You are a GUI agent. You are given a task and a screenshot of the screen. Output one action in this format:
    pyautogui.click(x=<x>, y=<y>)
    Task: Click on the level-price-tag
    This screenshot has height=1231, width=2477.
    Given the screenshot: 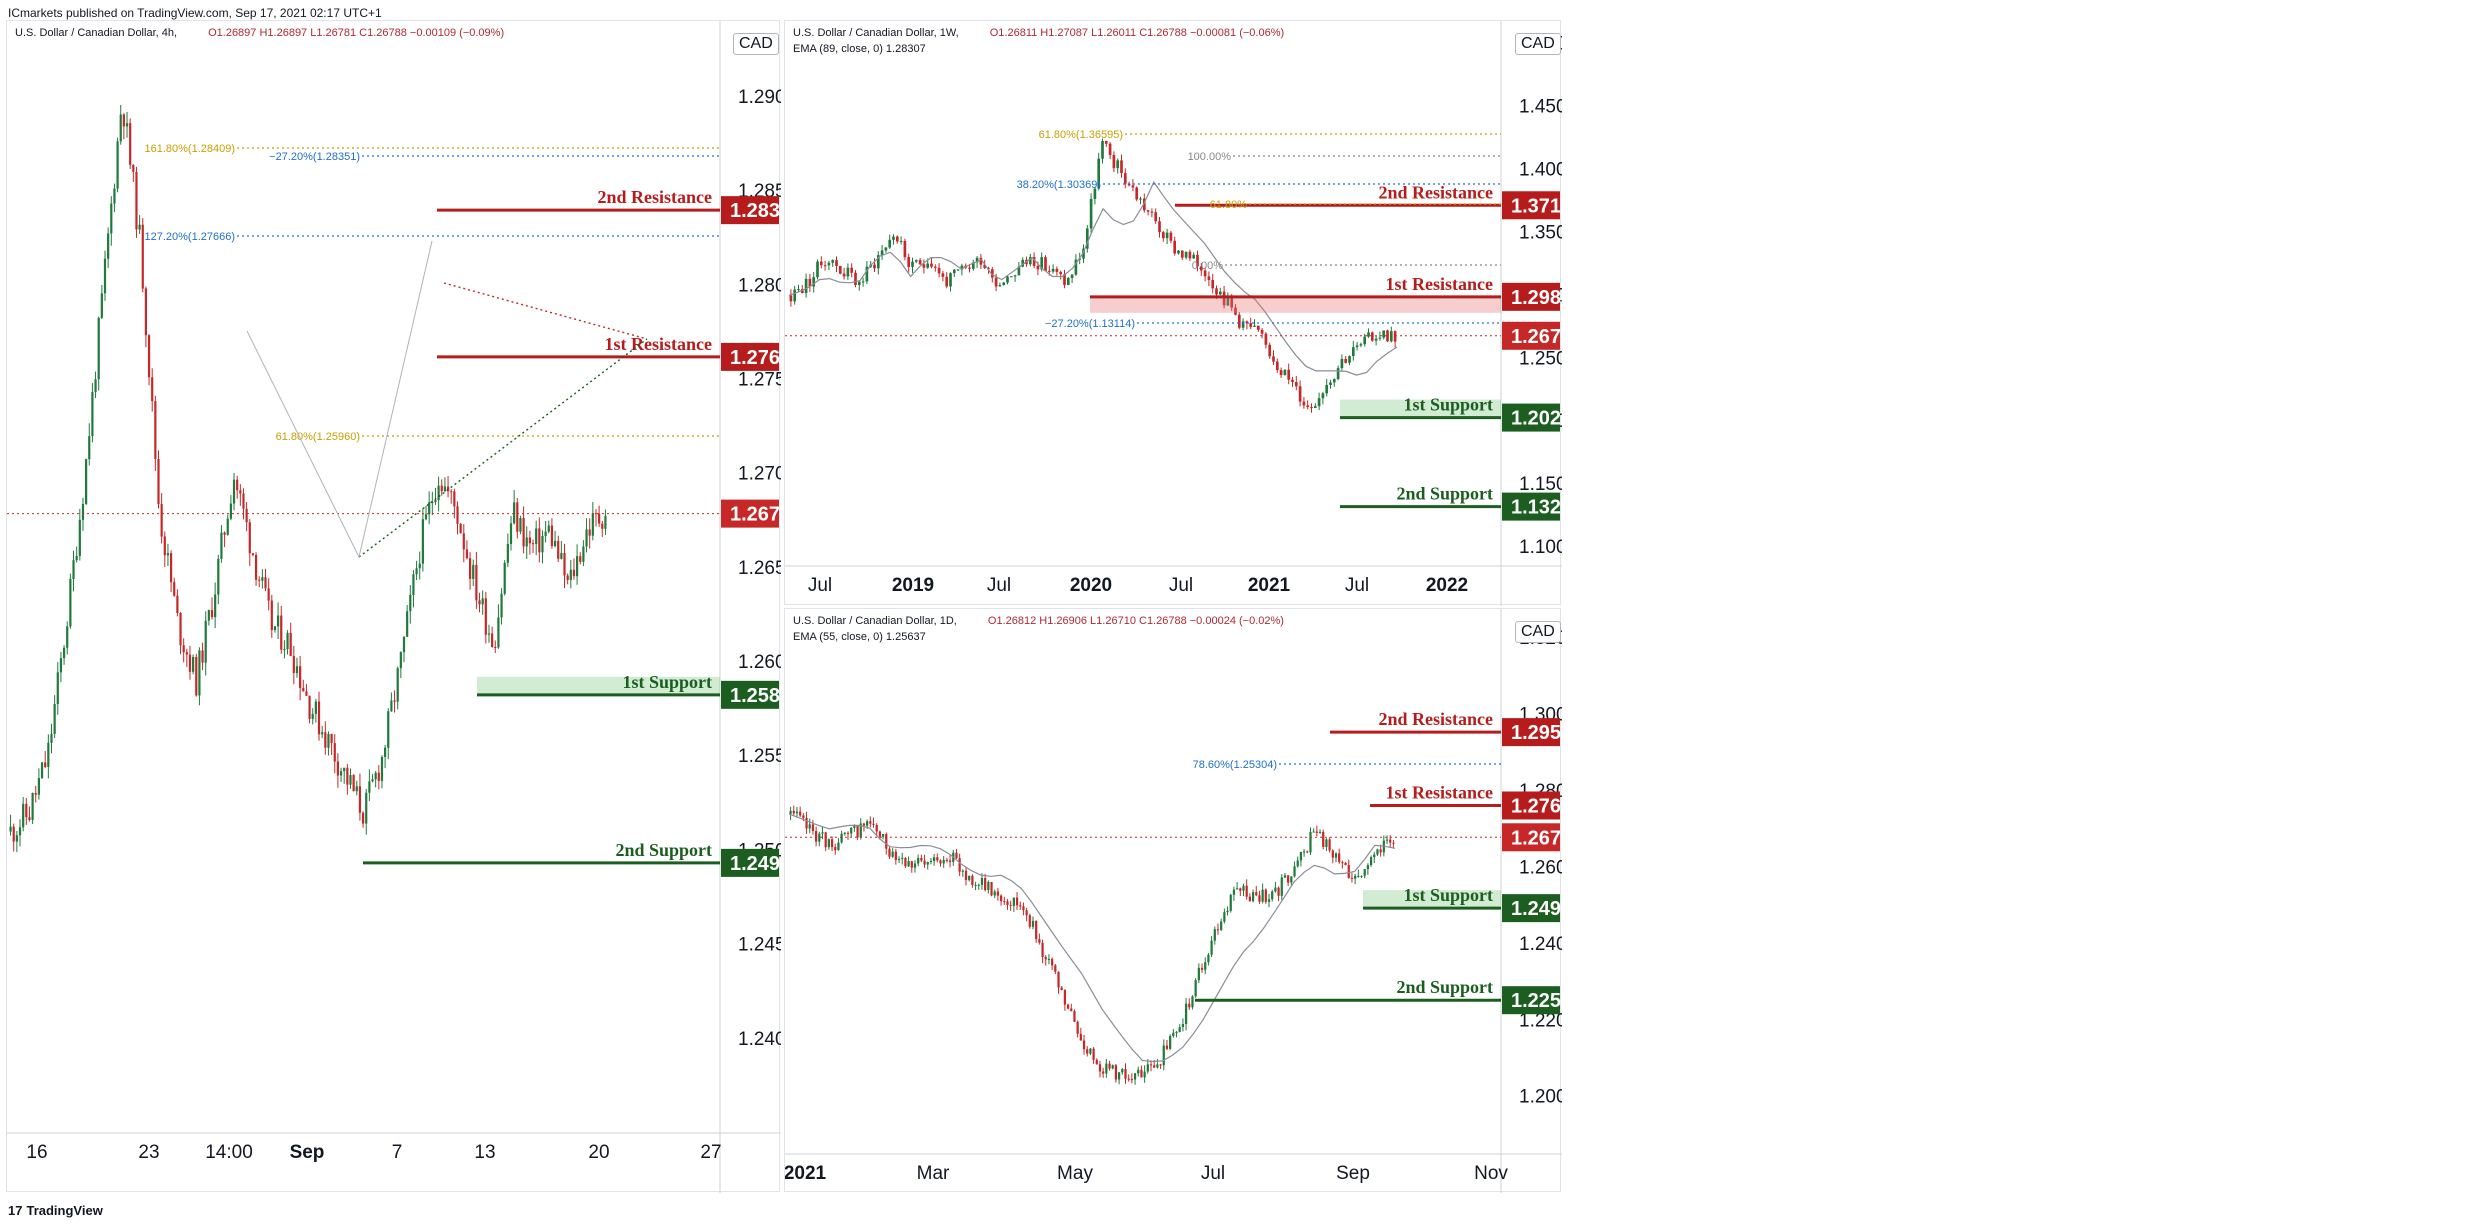 What is the action you would take?
    pyautogui.click(x=750, y=356)
    